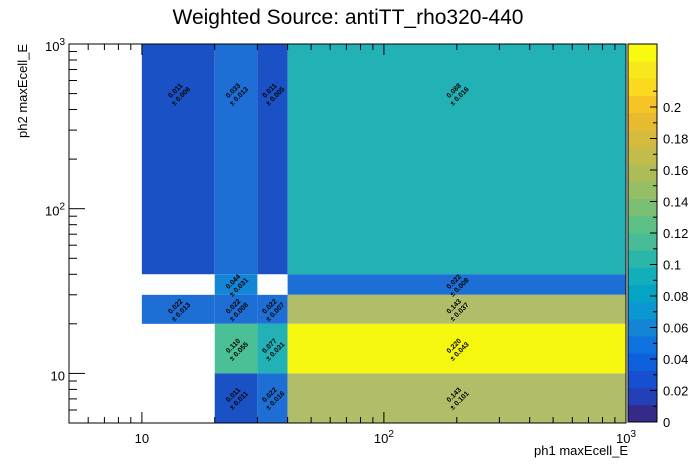  What do you see at coordinates (626, 437) in the screenshot?
I see `x-tick-label: 10³` at bounding box center [626, 437].